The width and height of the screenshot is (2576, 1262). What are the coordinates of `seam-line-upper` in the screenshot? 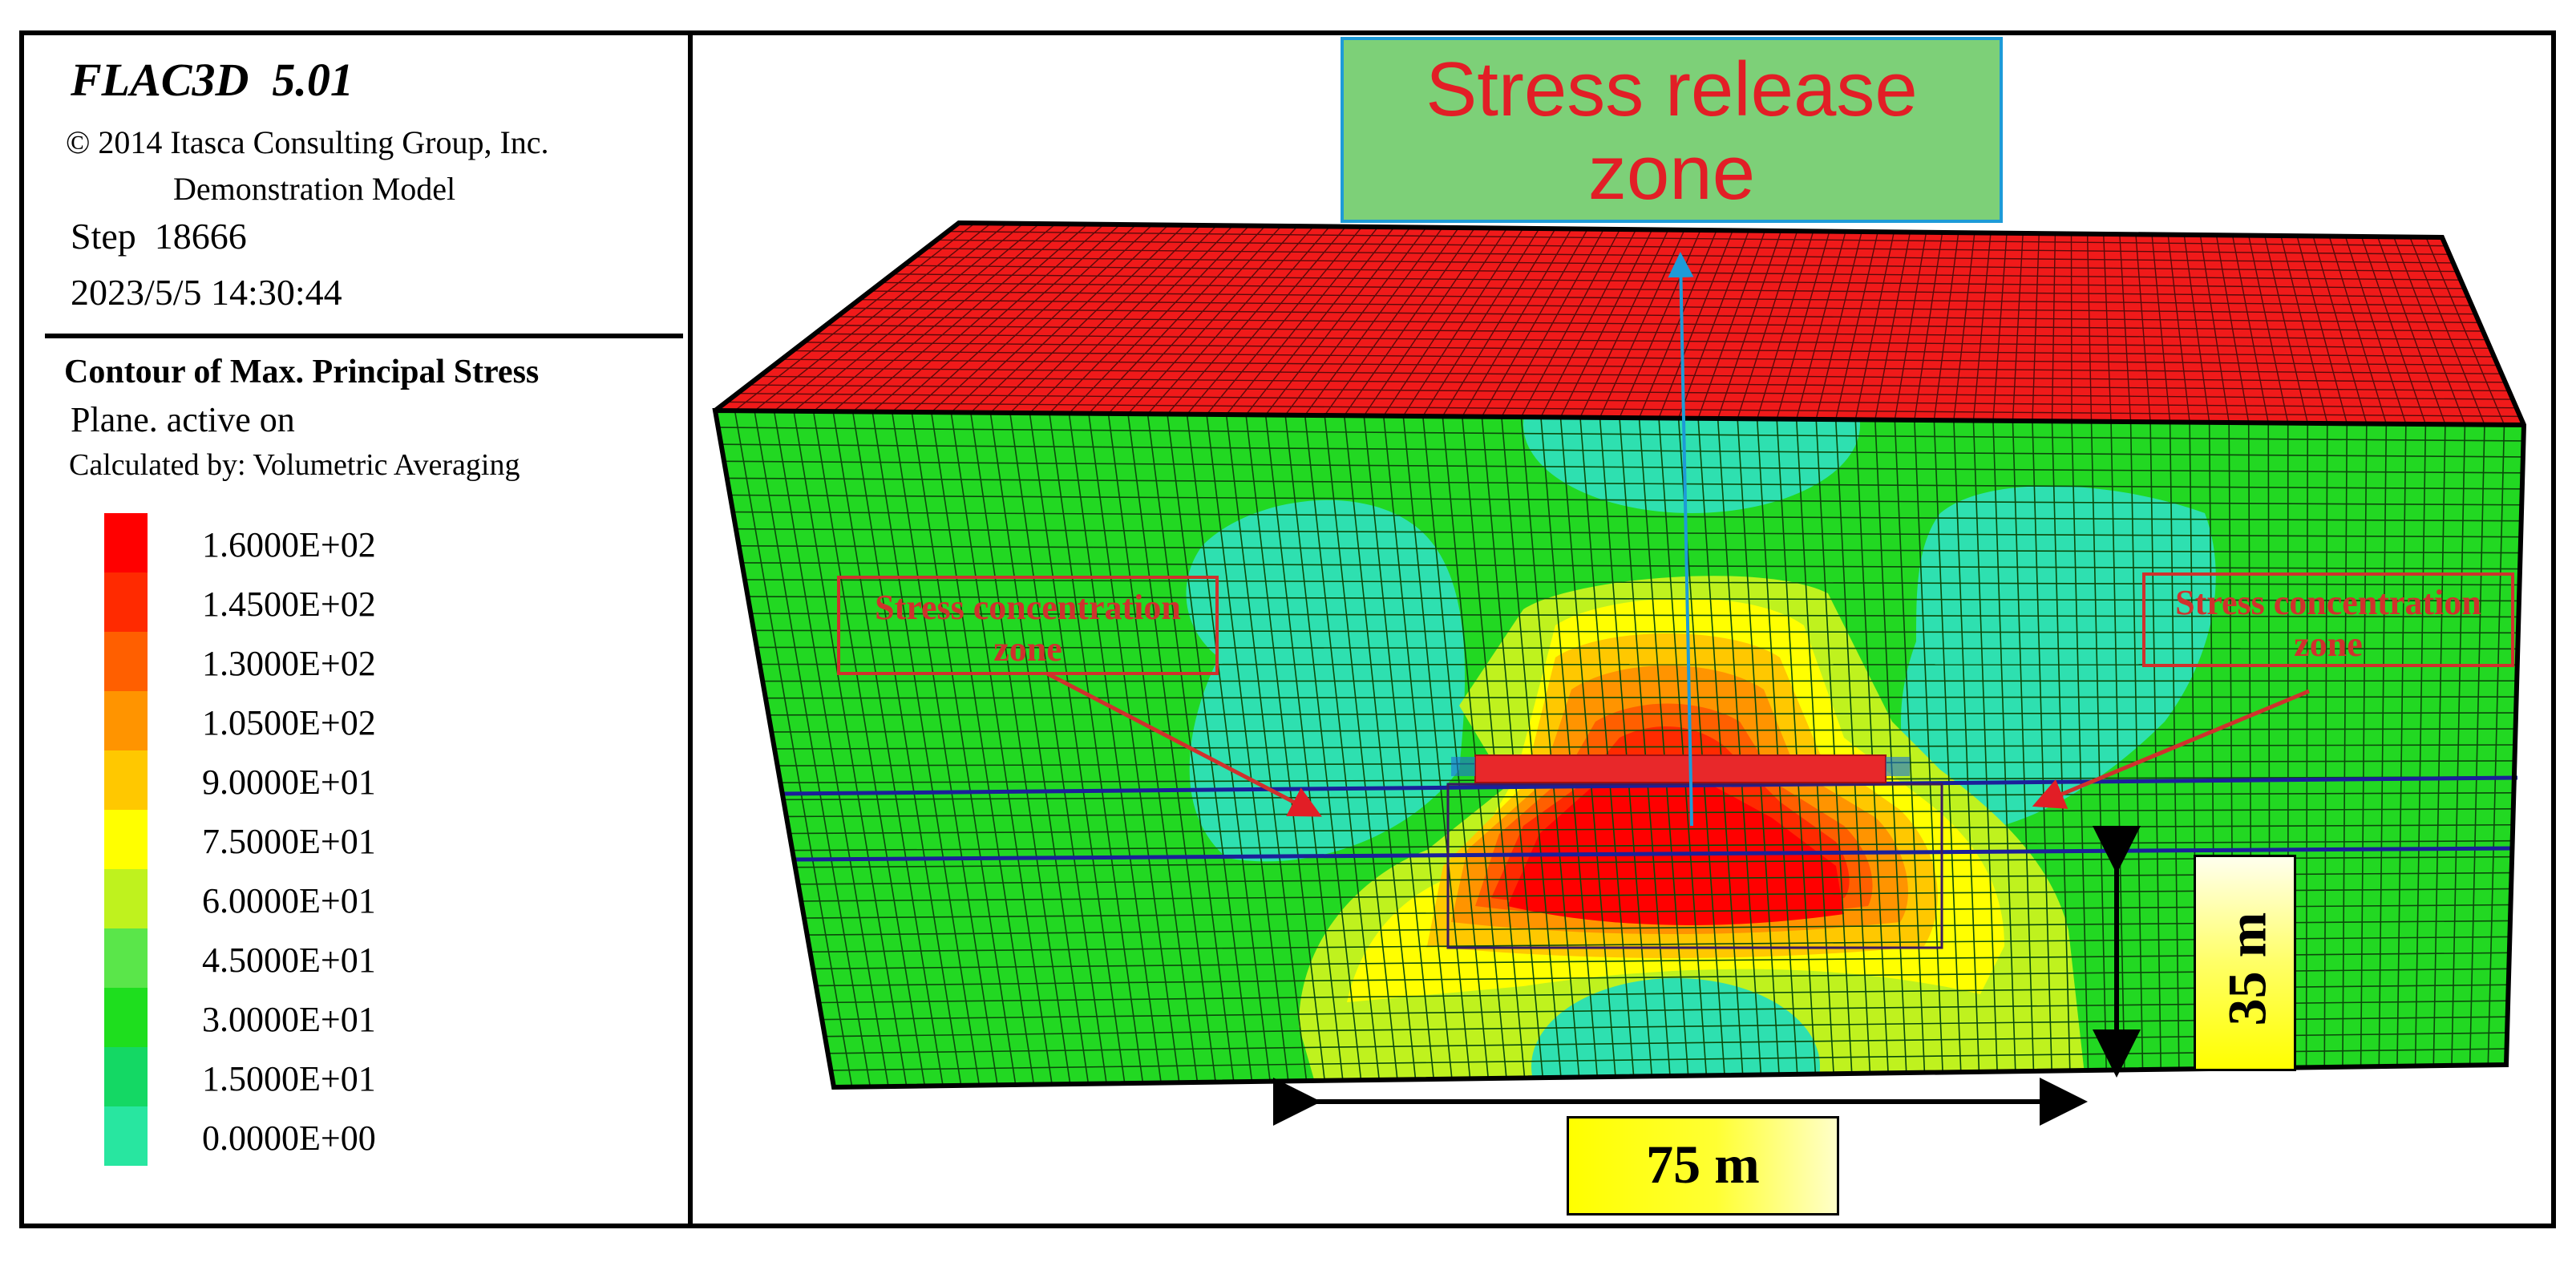 It's located at (1650, 785).